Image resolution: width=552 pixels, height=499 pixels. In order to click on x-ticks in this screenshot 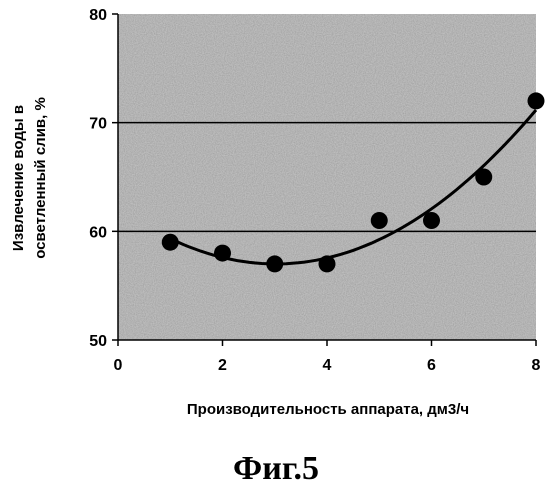, I will do `click(327, 343)`.